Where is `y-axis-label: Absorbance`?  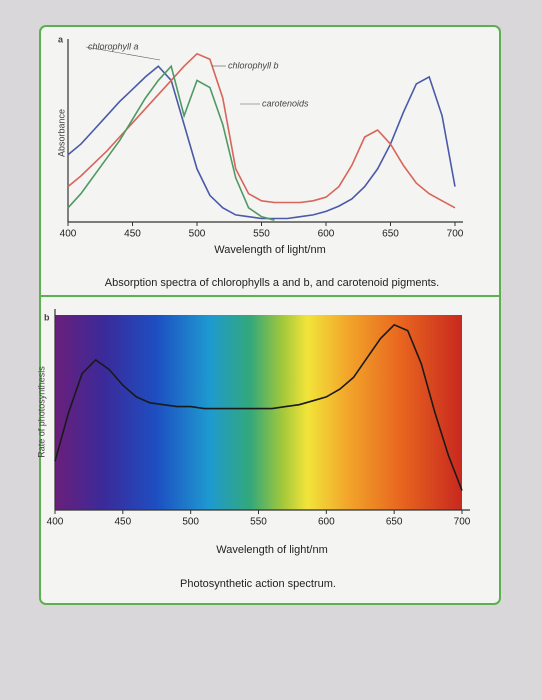 y-axis-label: Absorbance is located at coordinates (61, 133).